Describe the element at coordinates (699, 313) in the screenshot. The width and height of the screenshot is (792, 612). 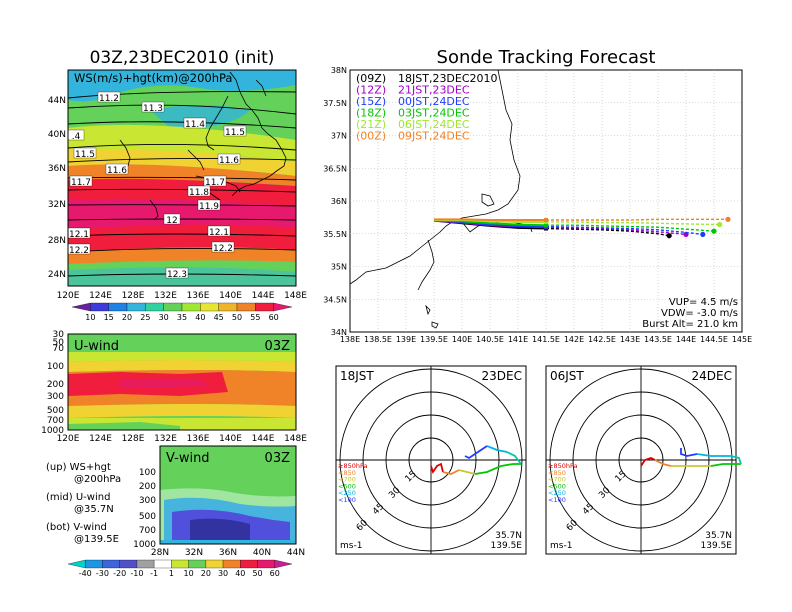
I see `svg-text: VDW= -3.0 m/s` at that location.